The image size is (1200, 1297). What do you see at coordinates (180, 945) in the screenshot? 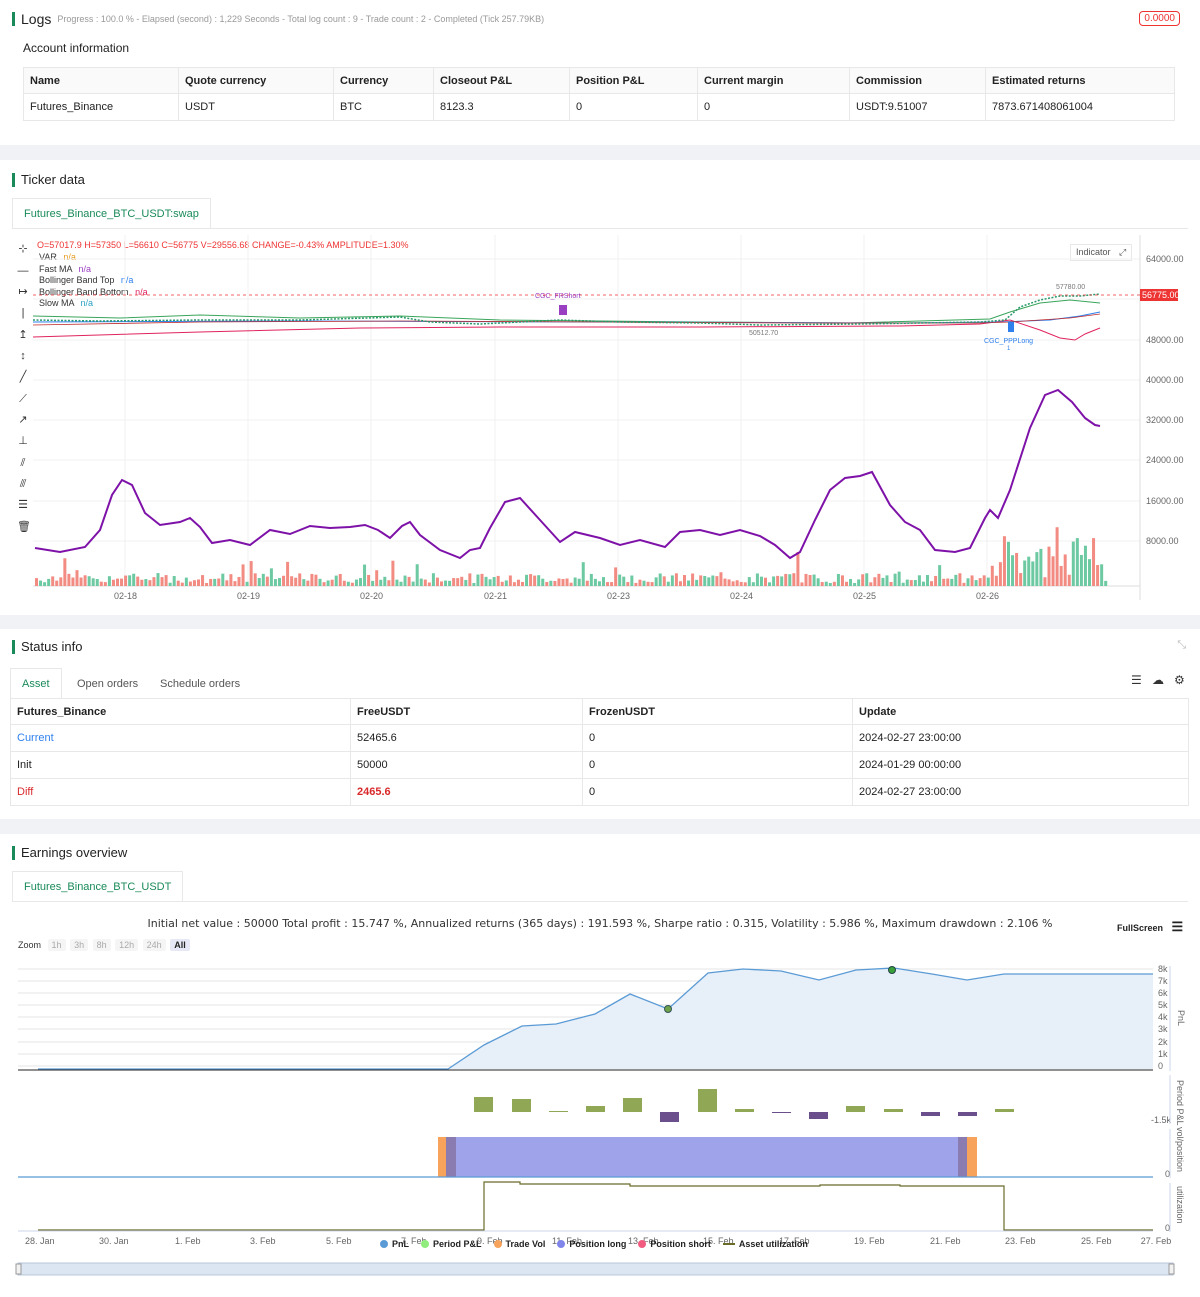
I see `zoom-all: All` at bounding box center [180, 945].